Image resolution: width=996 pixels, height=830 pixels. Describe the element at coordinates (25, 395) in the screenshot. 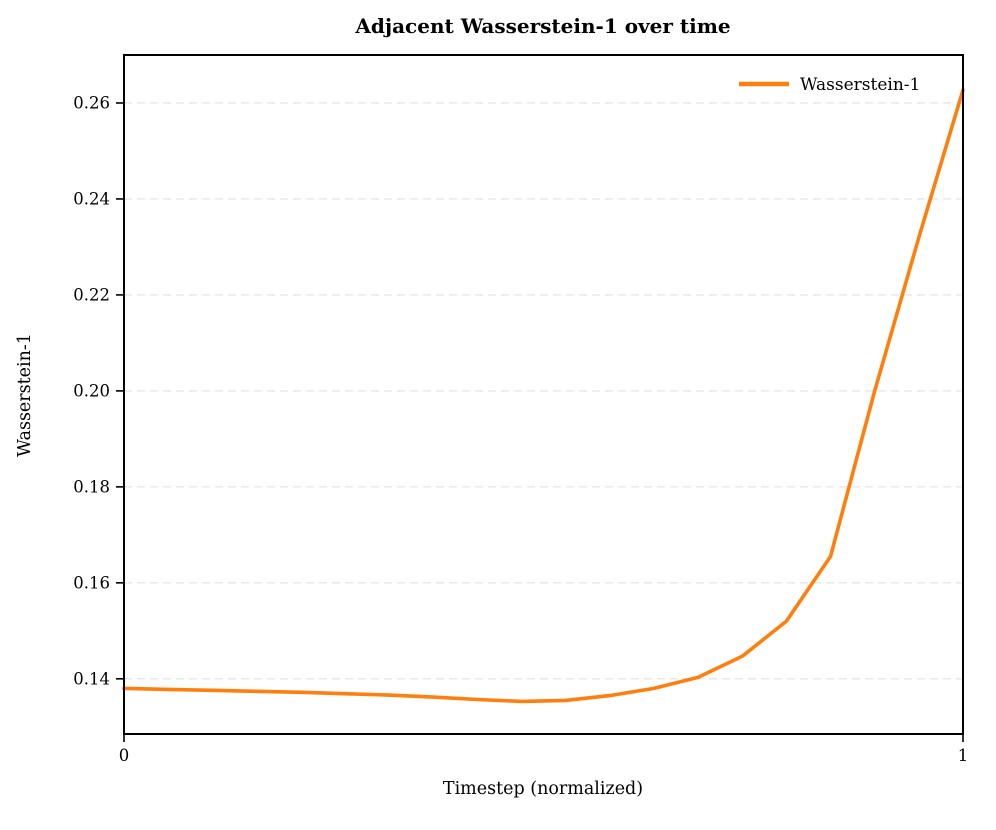

I see `y-axis-label: Wasserstein-1` at that location.